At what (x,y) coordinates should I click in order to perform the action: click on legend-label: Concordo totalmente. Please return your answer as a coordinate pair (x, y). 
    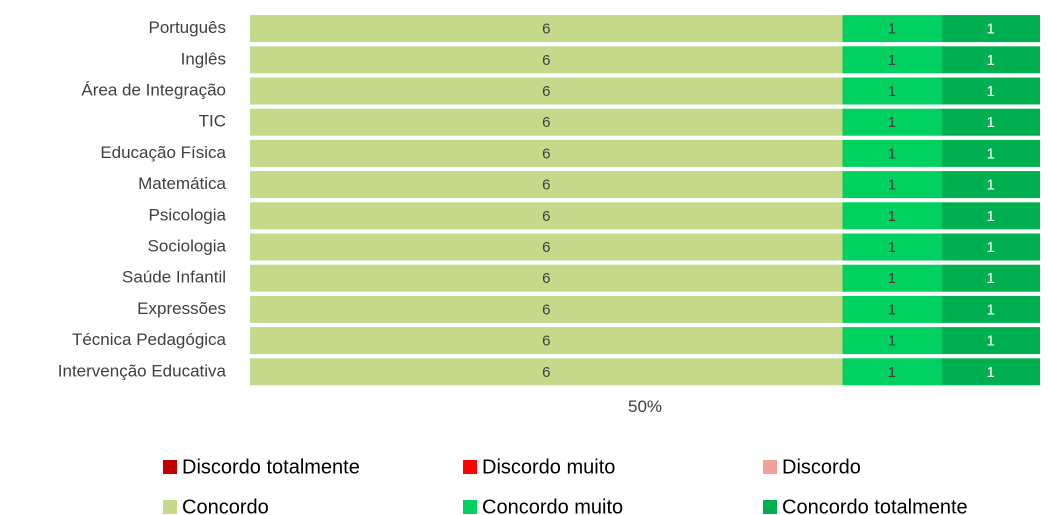
    Looking at the image, I should click on (875, 505).